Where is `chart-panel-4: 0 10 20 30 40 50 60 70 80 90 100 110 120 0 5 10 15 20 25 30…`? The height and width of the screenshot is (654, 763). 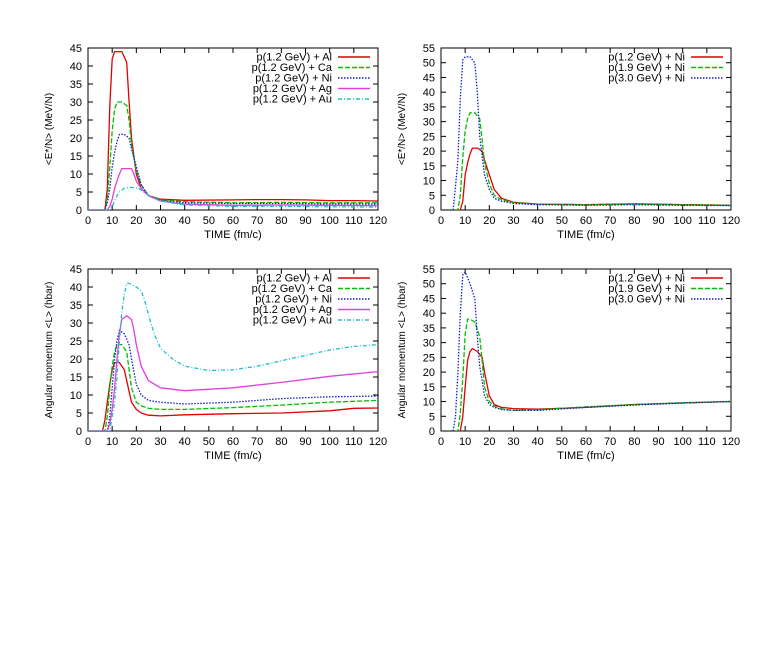 chart-panel-4: 0 10 20 30 40 50 60 70 80 90 100 110 120 0 5 10 15 20 25 30… is located at coordinates (568, 363).